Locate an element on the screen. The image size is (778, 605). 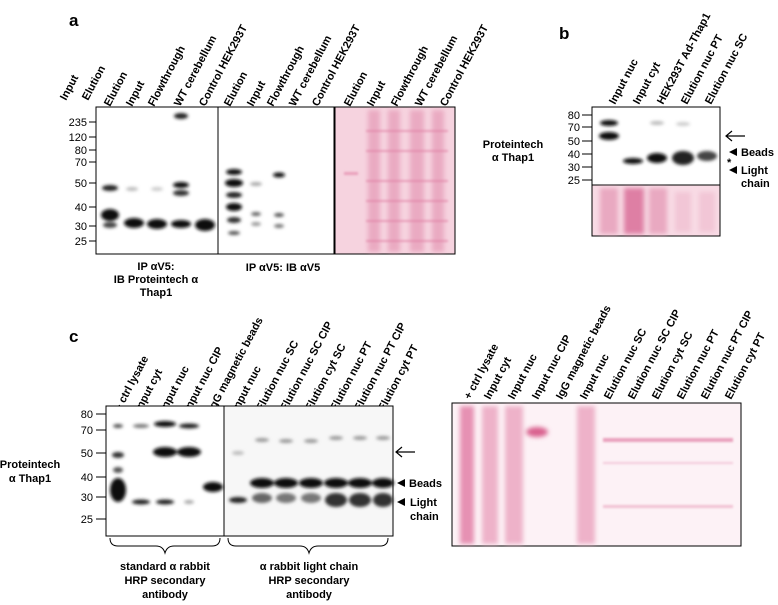
caption-line: IB Proteintech α is located at coordinates (156, 280).